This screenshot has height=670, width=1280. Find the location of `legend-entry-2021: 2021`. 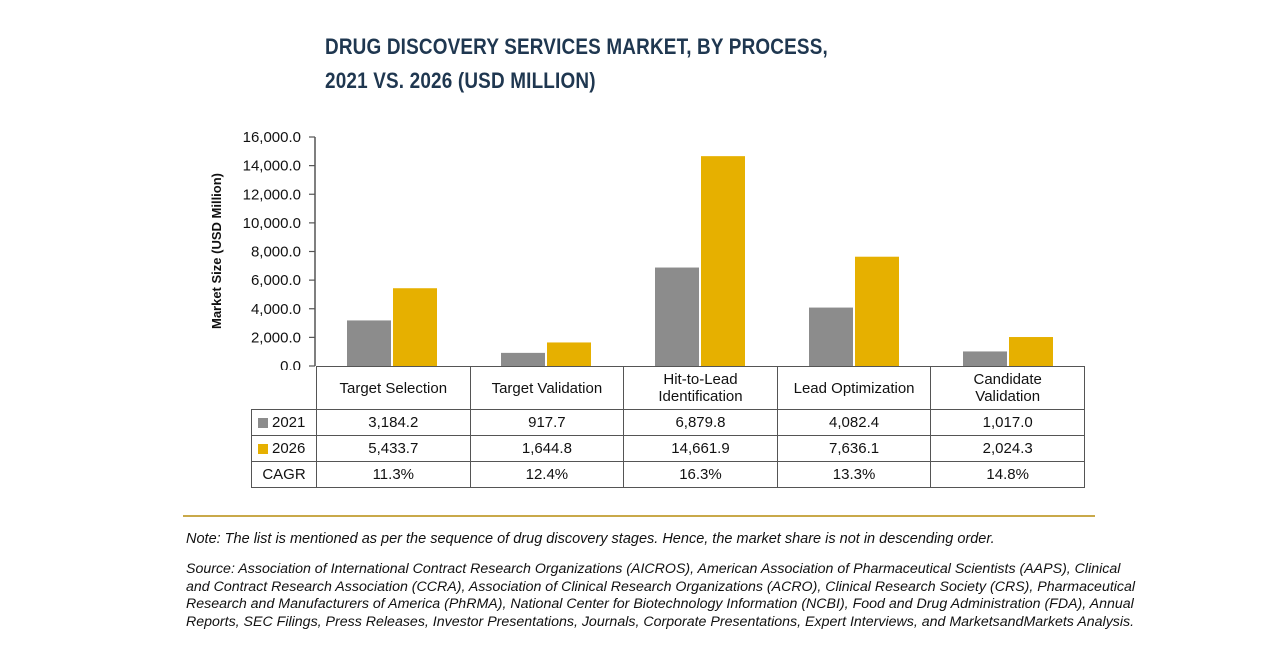

legend-entry-2021: 2021 is located at coordinates (284, 422).